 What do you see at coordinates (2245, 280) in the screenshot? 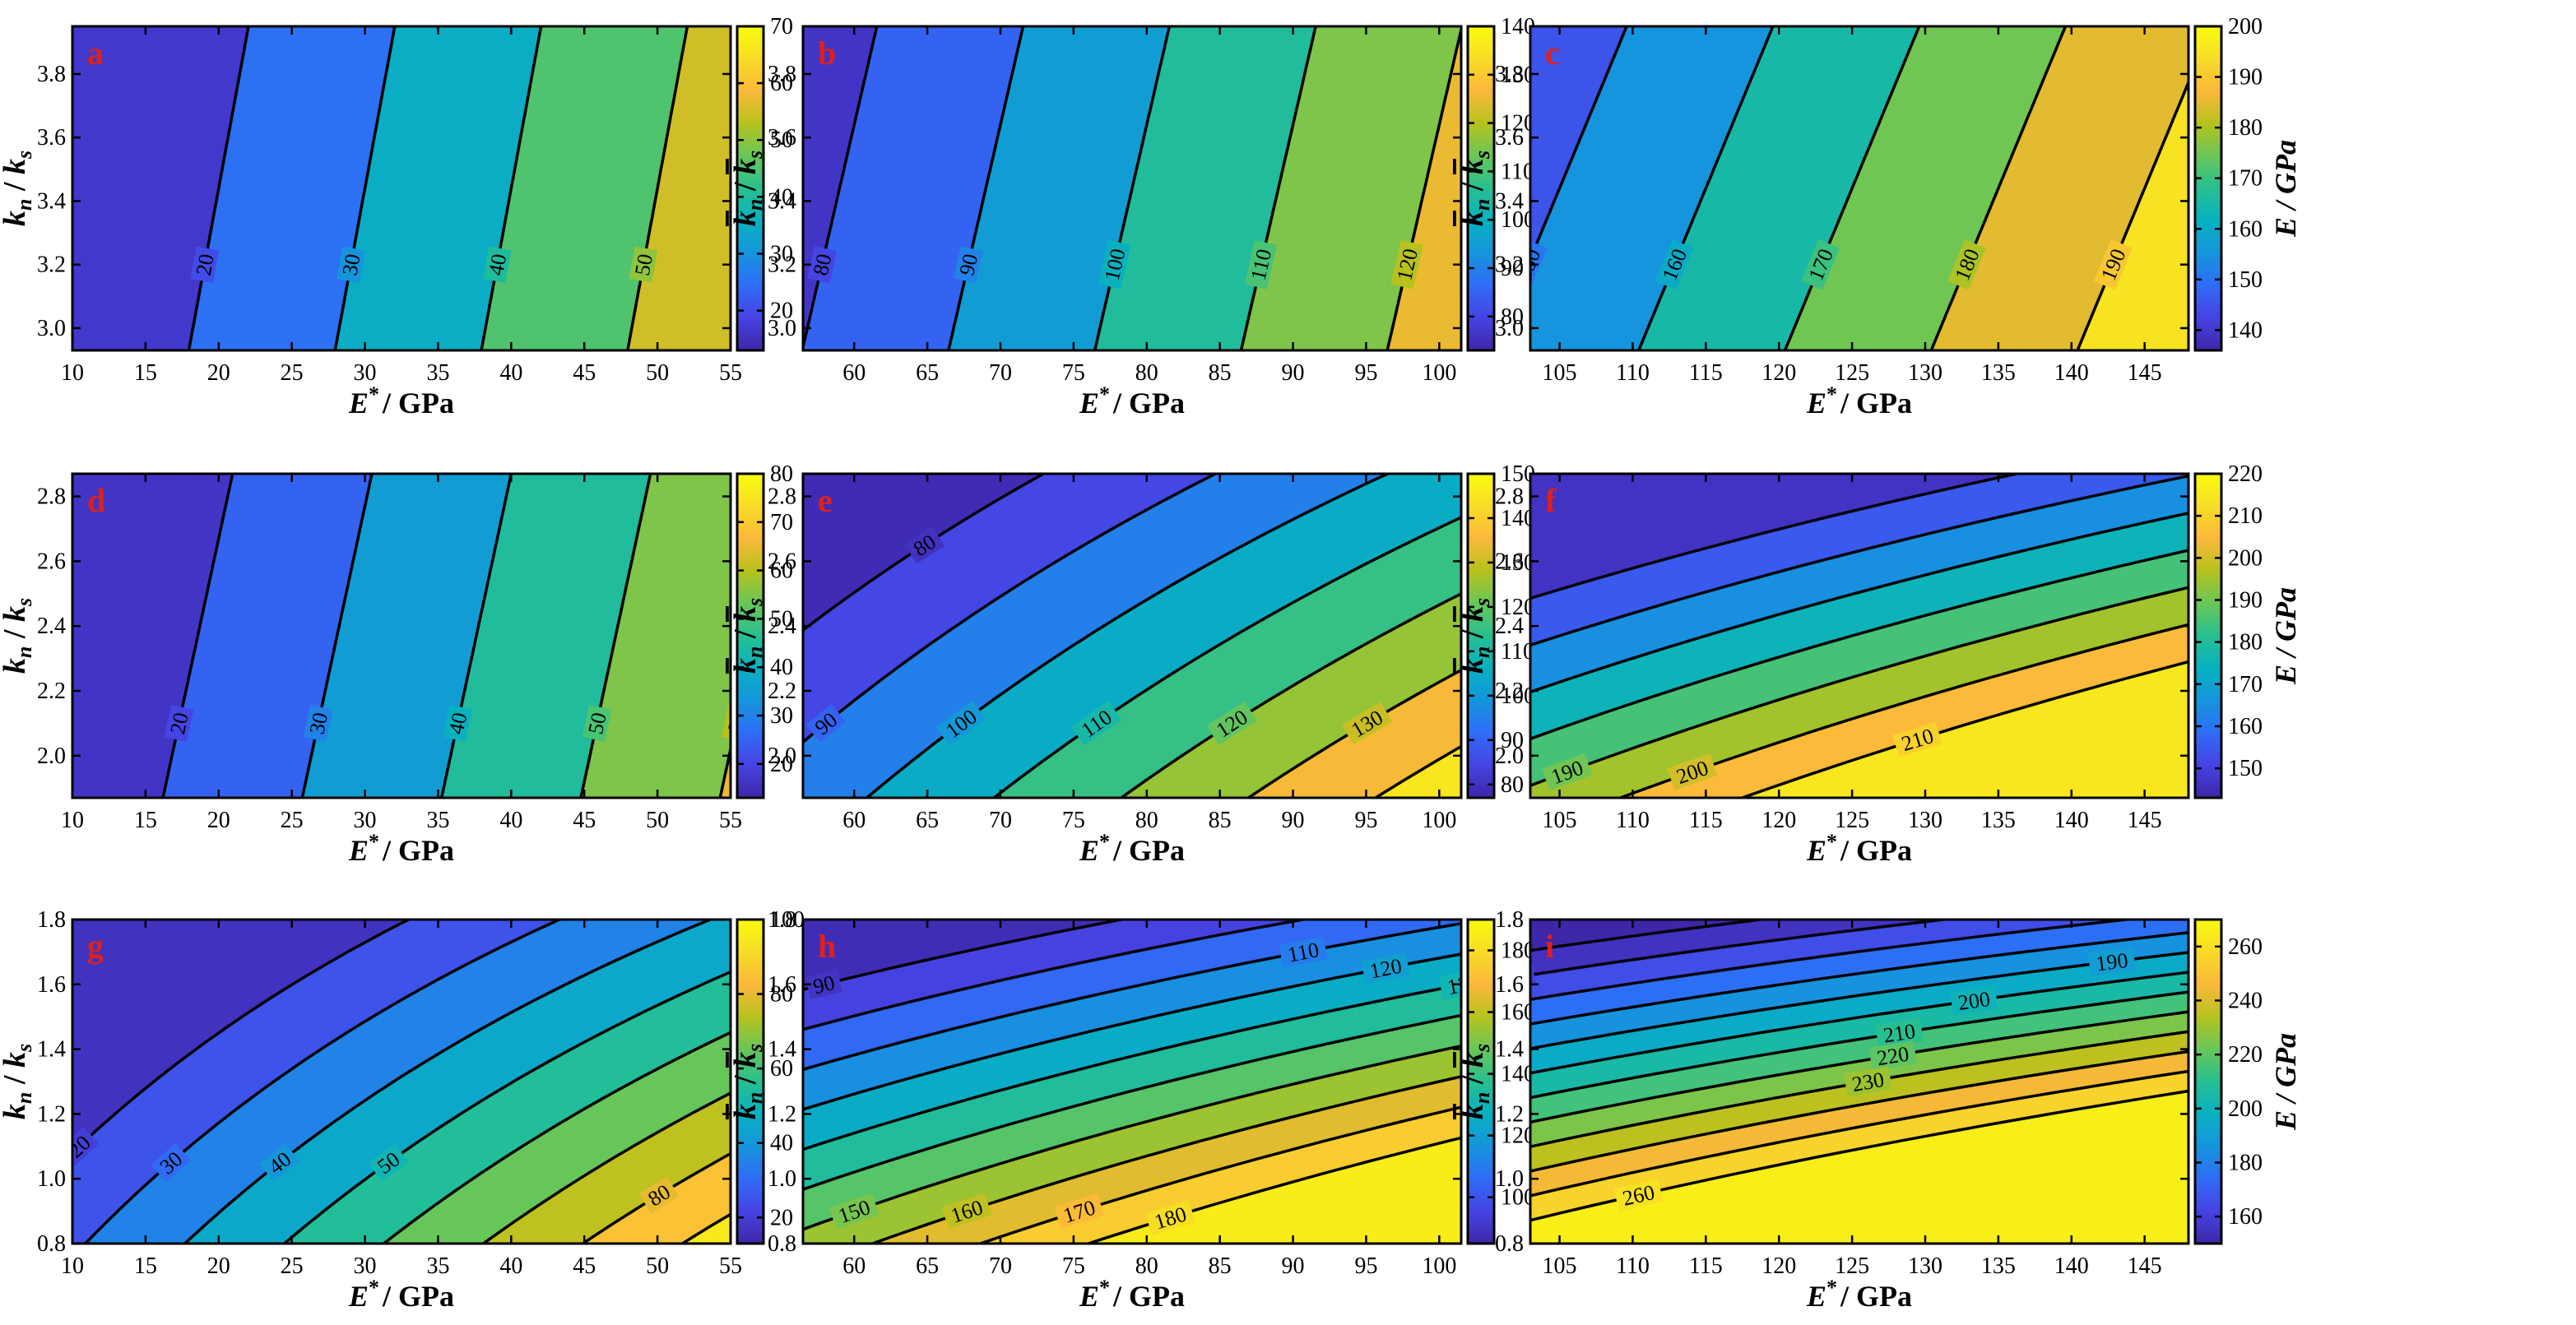
I see `colorbar-tick-label: 150` at bounding box center [2245, 280].